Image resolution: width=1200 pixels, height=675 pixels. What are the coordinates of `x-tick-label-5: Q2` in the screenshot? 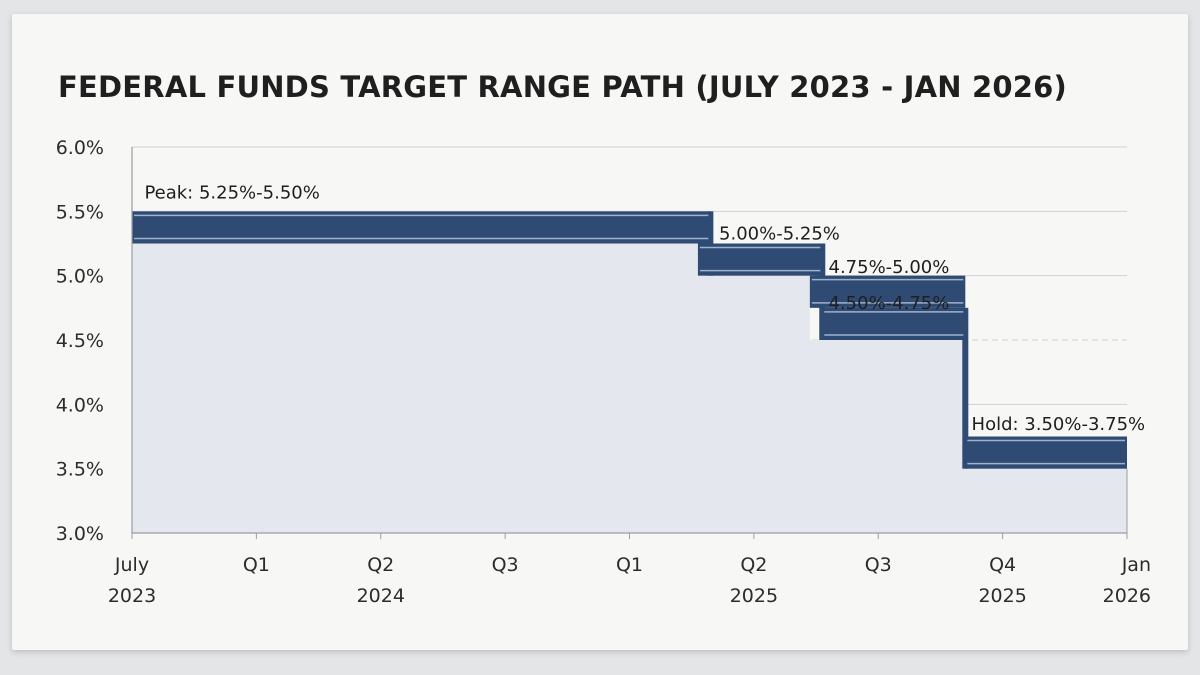 It's located at (753, 565).